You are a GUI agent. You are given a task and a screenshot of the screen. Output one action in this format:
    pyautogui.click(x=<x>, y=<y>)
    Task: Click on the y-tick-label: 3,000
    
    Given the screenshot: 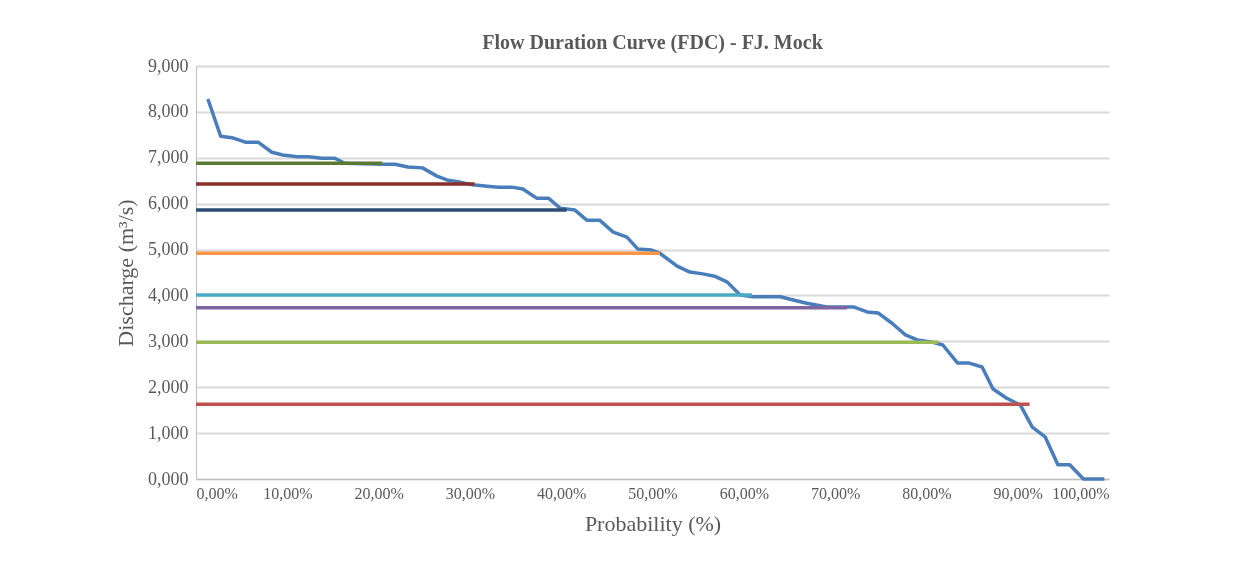 What is the action you would take?
    pyautogui.click(x=168, y=340)
    